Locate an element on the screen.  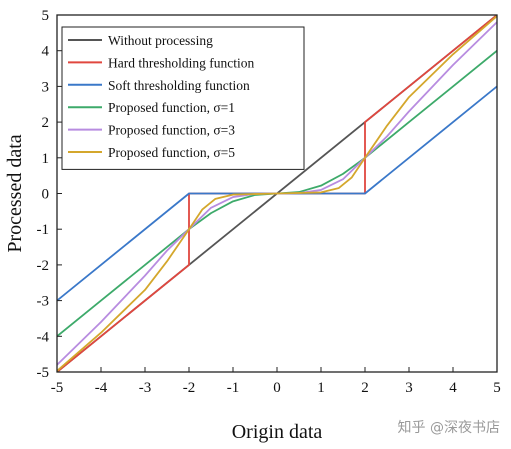
x-tick-label-2: -3 is located at coordinates (145, 388).